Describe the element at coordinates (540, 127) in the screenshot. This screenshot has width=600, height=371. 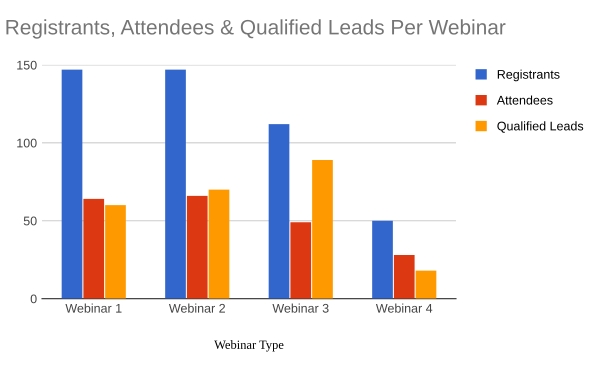
I see `legend-label: Qualified Leads` at that location.